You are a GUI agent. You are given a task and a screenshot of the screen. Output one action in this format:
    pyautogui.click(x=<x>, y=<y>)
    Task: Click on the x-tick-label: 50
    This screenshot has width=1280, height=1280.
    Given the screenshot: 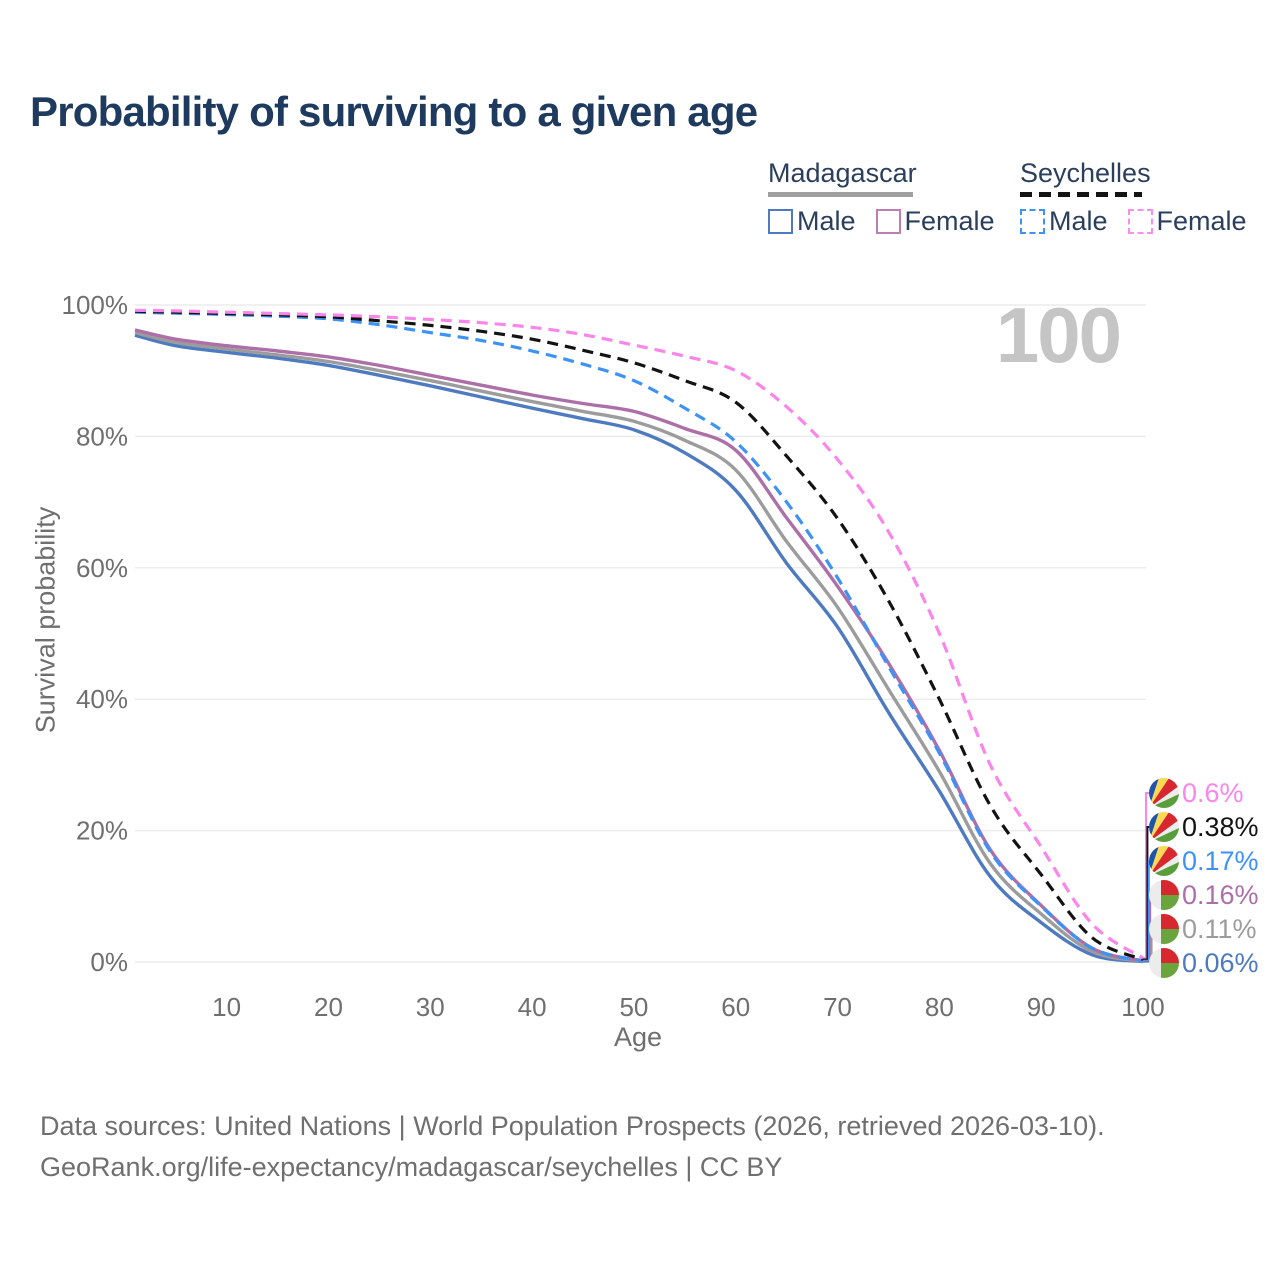 What is the action you would take?
    pyautogui.click(x=633, y=1007)
    